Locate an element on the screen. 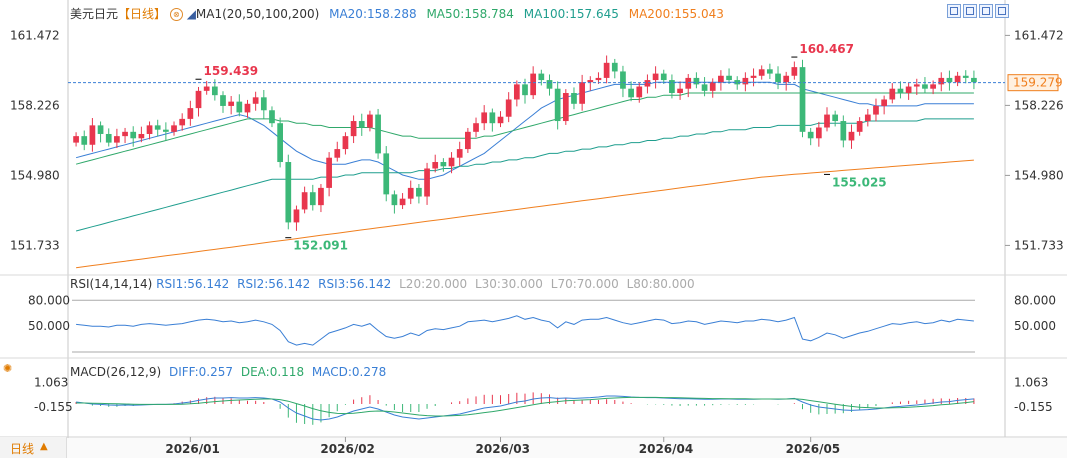 The height and width of the screenshot is (458, 1067). y-tick-label-left: 161.472 is located at coordinates (35, 35).